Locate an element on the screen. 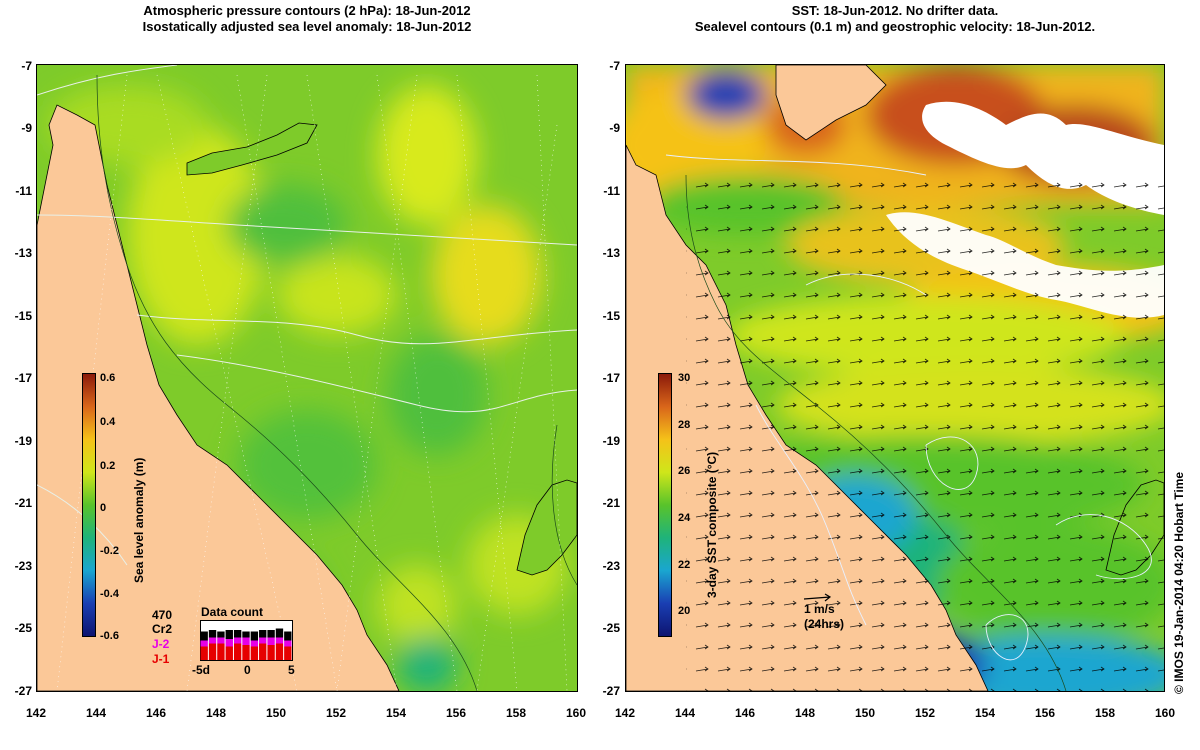 Image resolution: width=1200 pixels, height=750 pixels. data-count-x-tick: 5 is located at coordinates (291, 670).